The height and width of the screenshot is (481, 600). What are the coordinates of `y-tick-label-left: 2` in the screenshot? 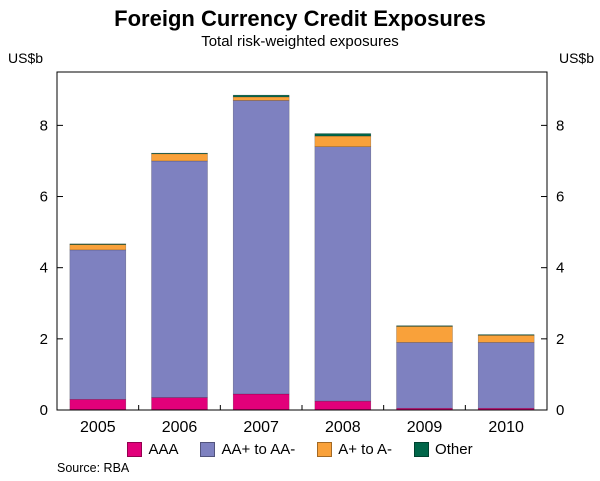 It's located at (44, 339).